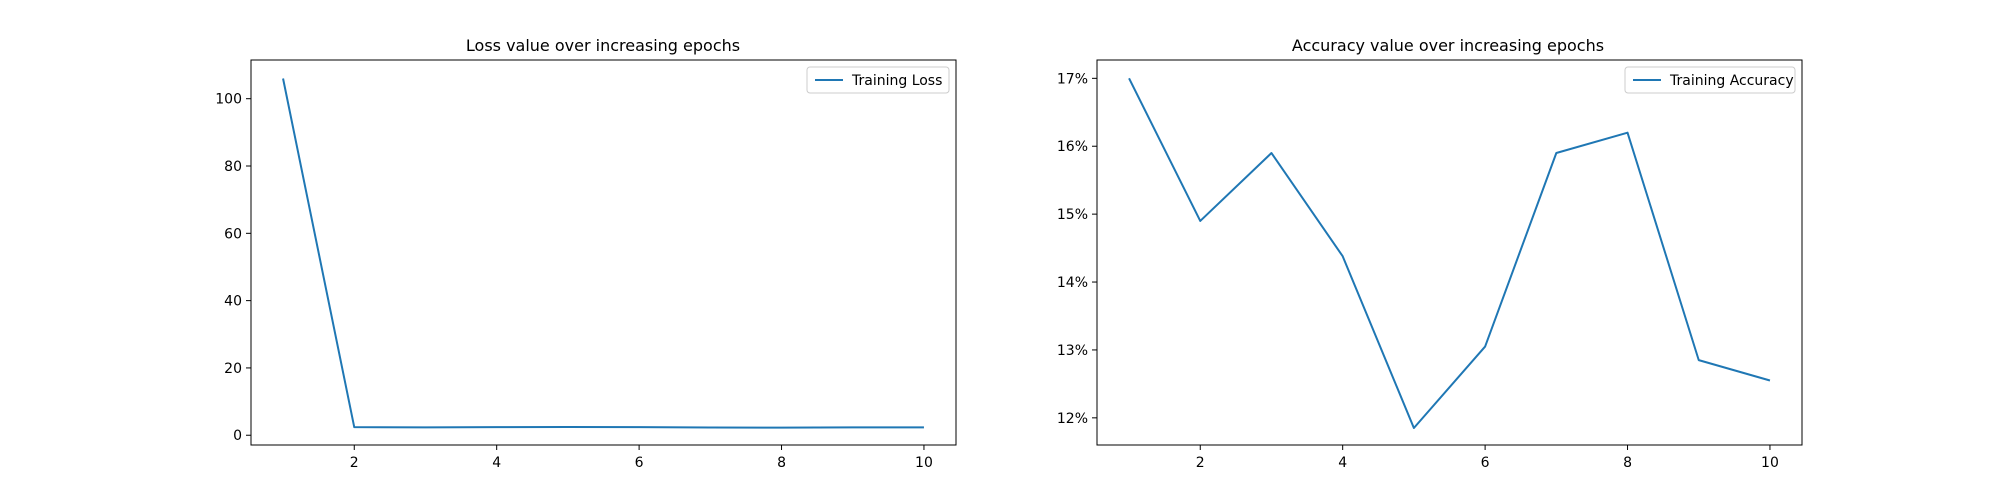 The image size is (2000, 500). I want to click on legend-label: Training Accuracy, so click(1731, 81).